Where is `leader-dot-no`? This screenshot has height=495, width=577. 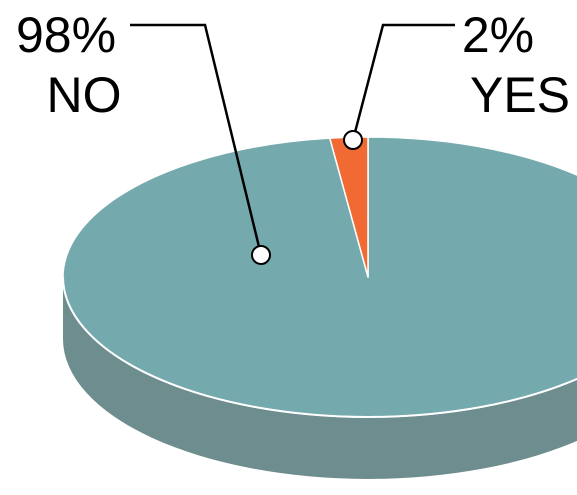 leader-dot-no is located at coordinates (261, 255).